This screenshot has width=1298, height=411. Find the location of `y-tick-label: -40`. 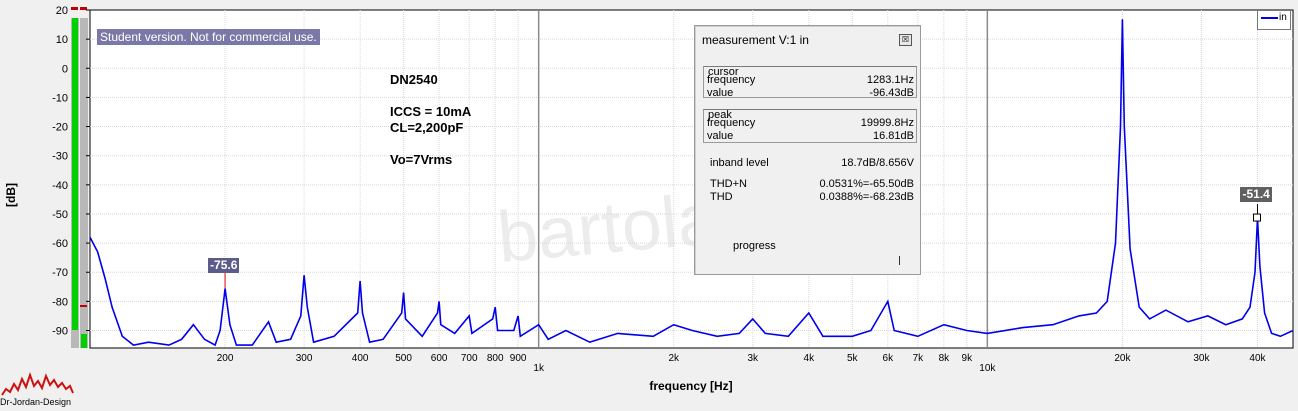

y-tick-label: -40 is located at coordinates (60, 186).